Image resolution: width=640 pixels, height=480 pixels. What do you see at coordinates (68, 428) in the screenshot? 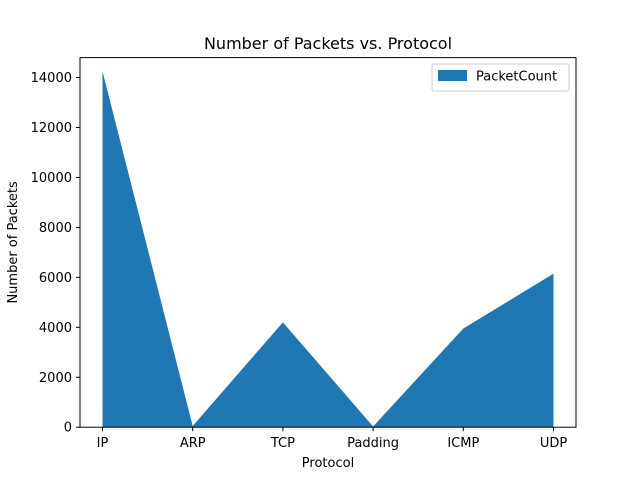
I see `y-tick-label: 0` at bounding box center [68, 428].